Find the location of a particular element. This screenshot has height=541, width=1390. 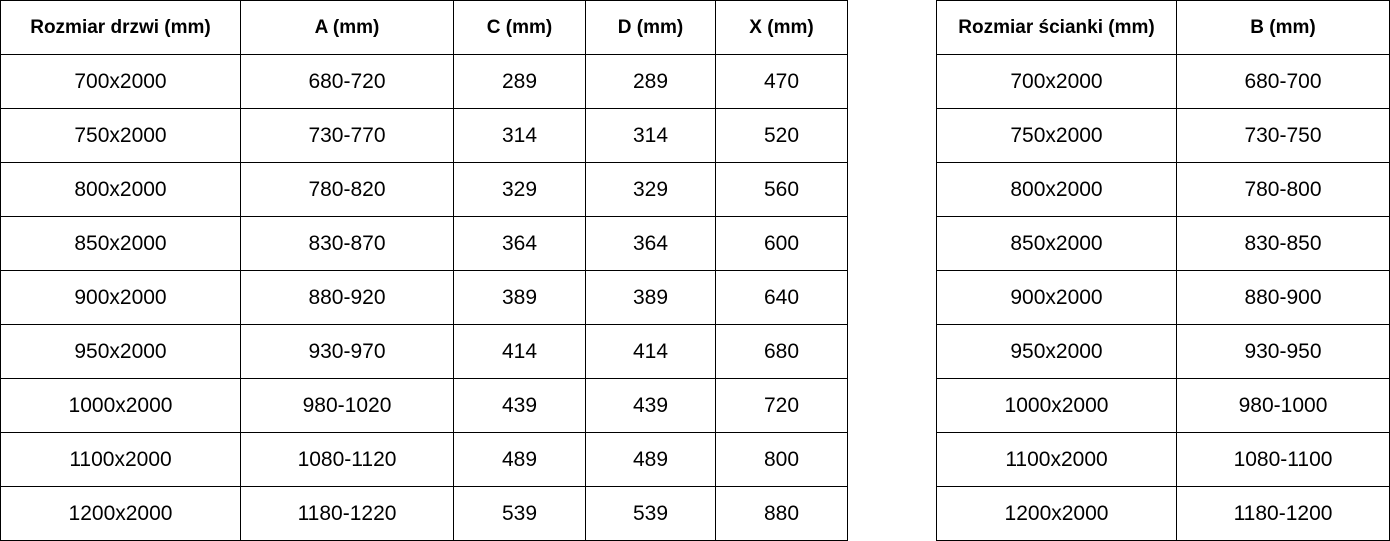

table-cell: 560 is located at coordinates (781, 189).